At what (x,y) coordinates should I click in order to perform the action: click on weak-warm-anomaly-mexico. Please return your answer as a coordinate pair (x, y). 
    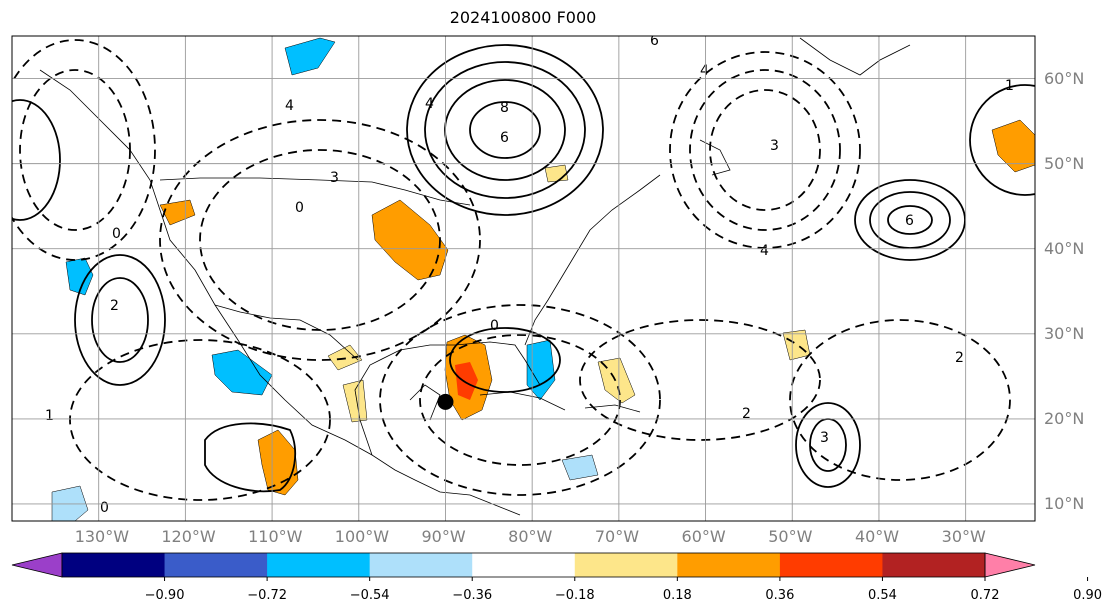
    Looking at the image, I should click on (355, 401).